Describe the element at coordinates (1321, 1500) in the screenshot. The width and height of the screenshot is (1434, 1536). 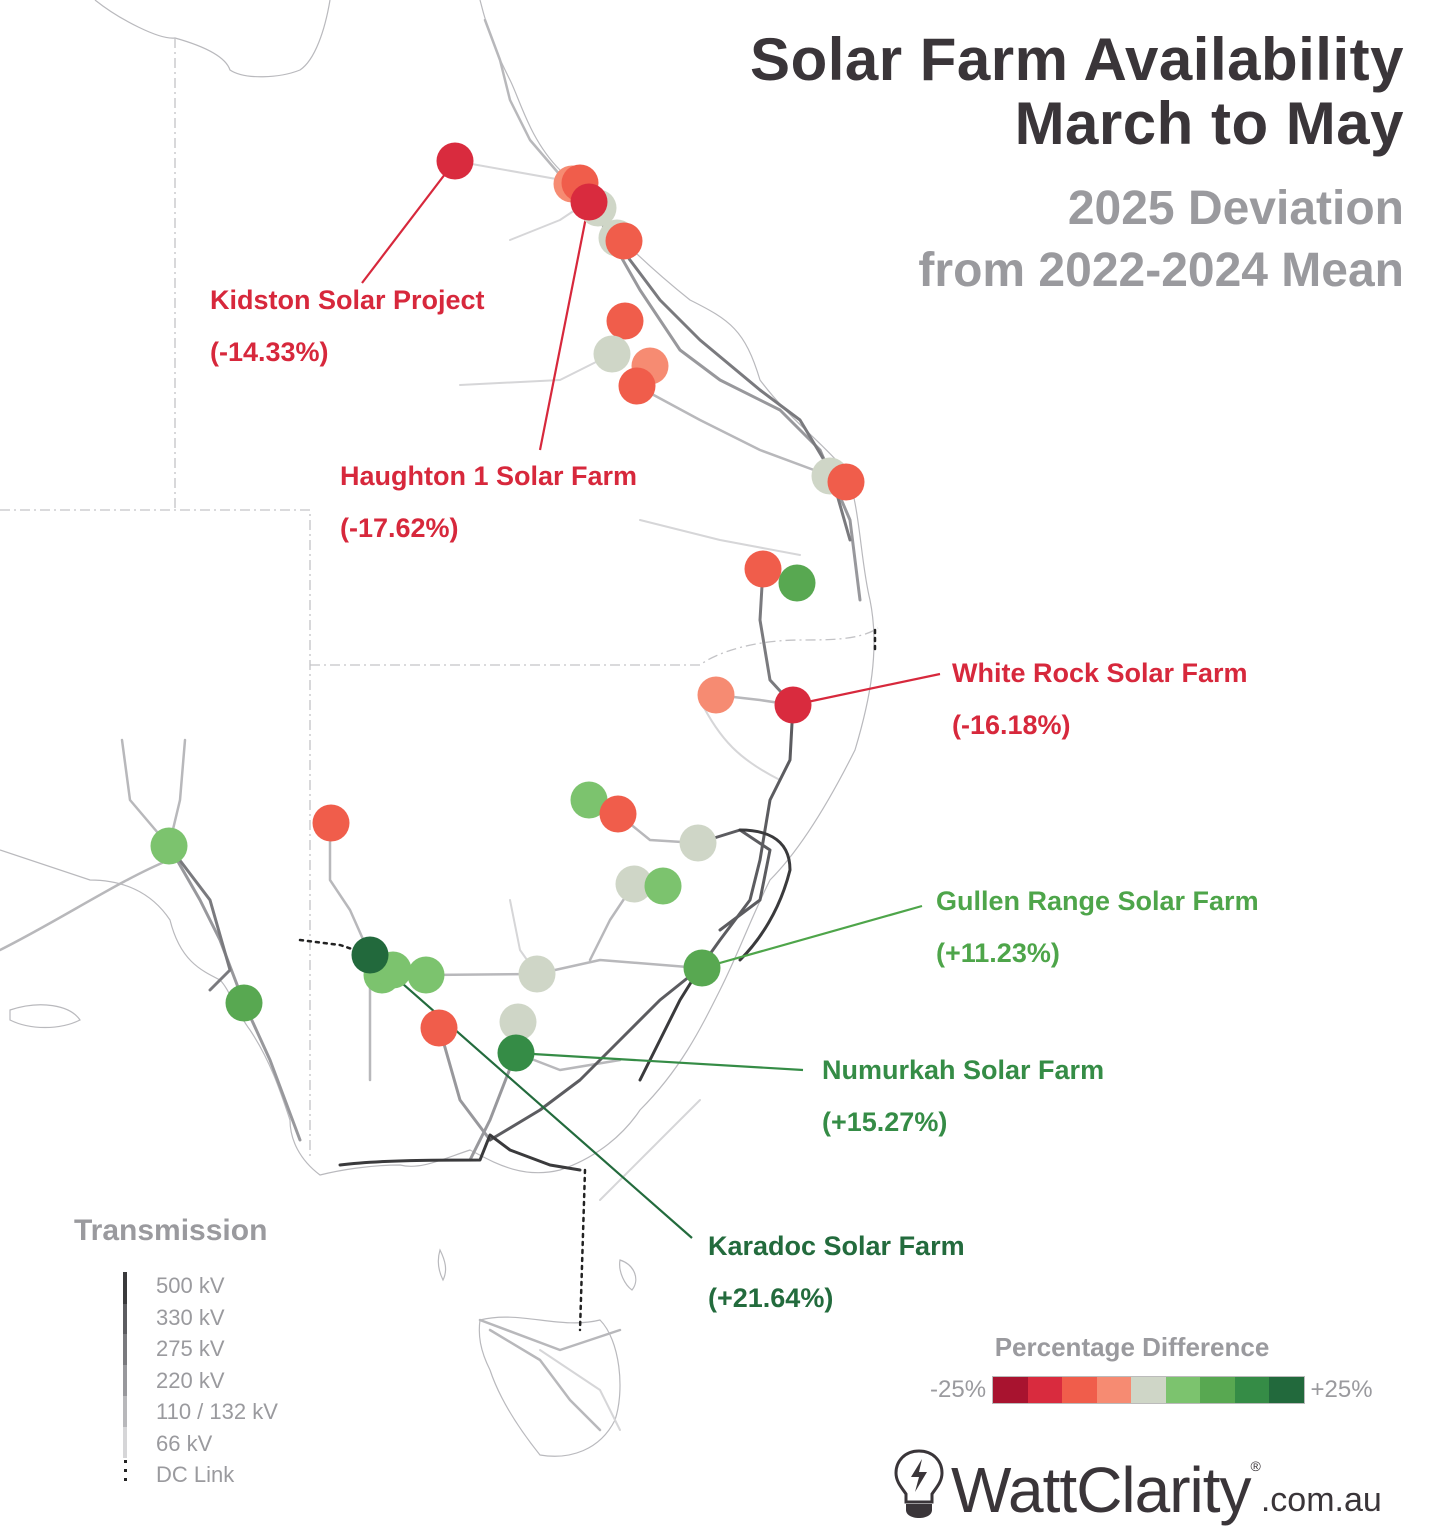
I see `logo-domain: .com.au` at that location.